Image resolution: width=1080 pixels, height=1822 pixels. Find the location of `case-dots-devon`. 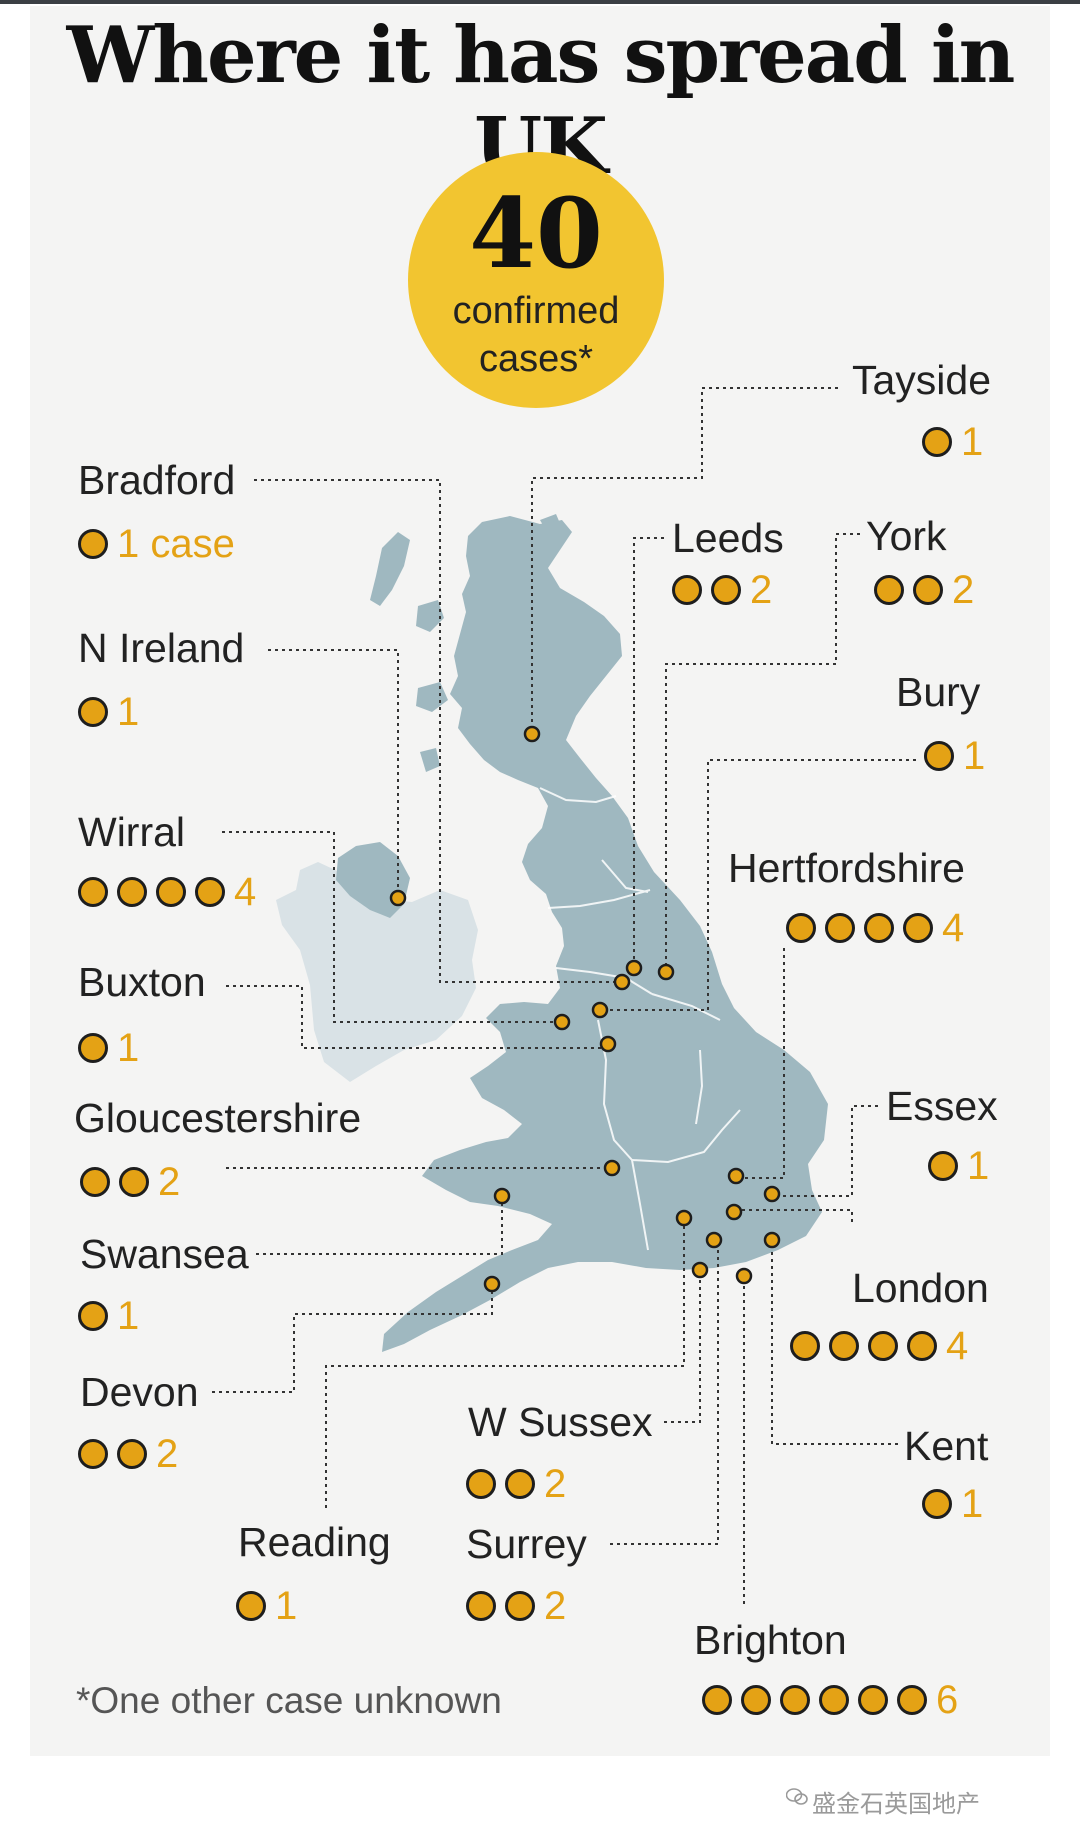

case-dots-devon is located at coordinates (117, 1454).